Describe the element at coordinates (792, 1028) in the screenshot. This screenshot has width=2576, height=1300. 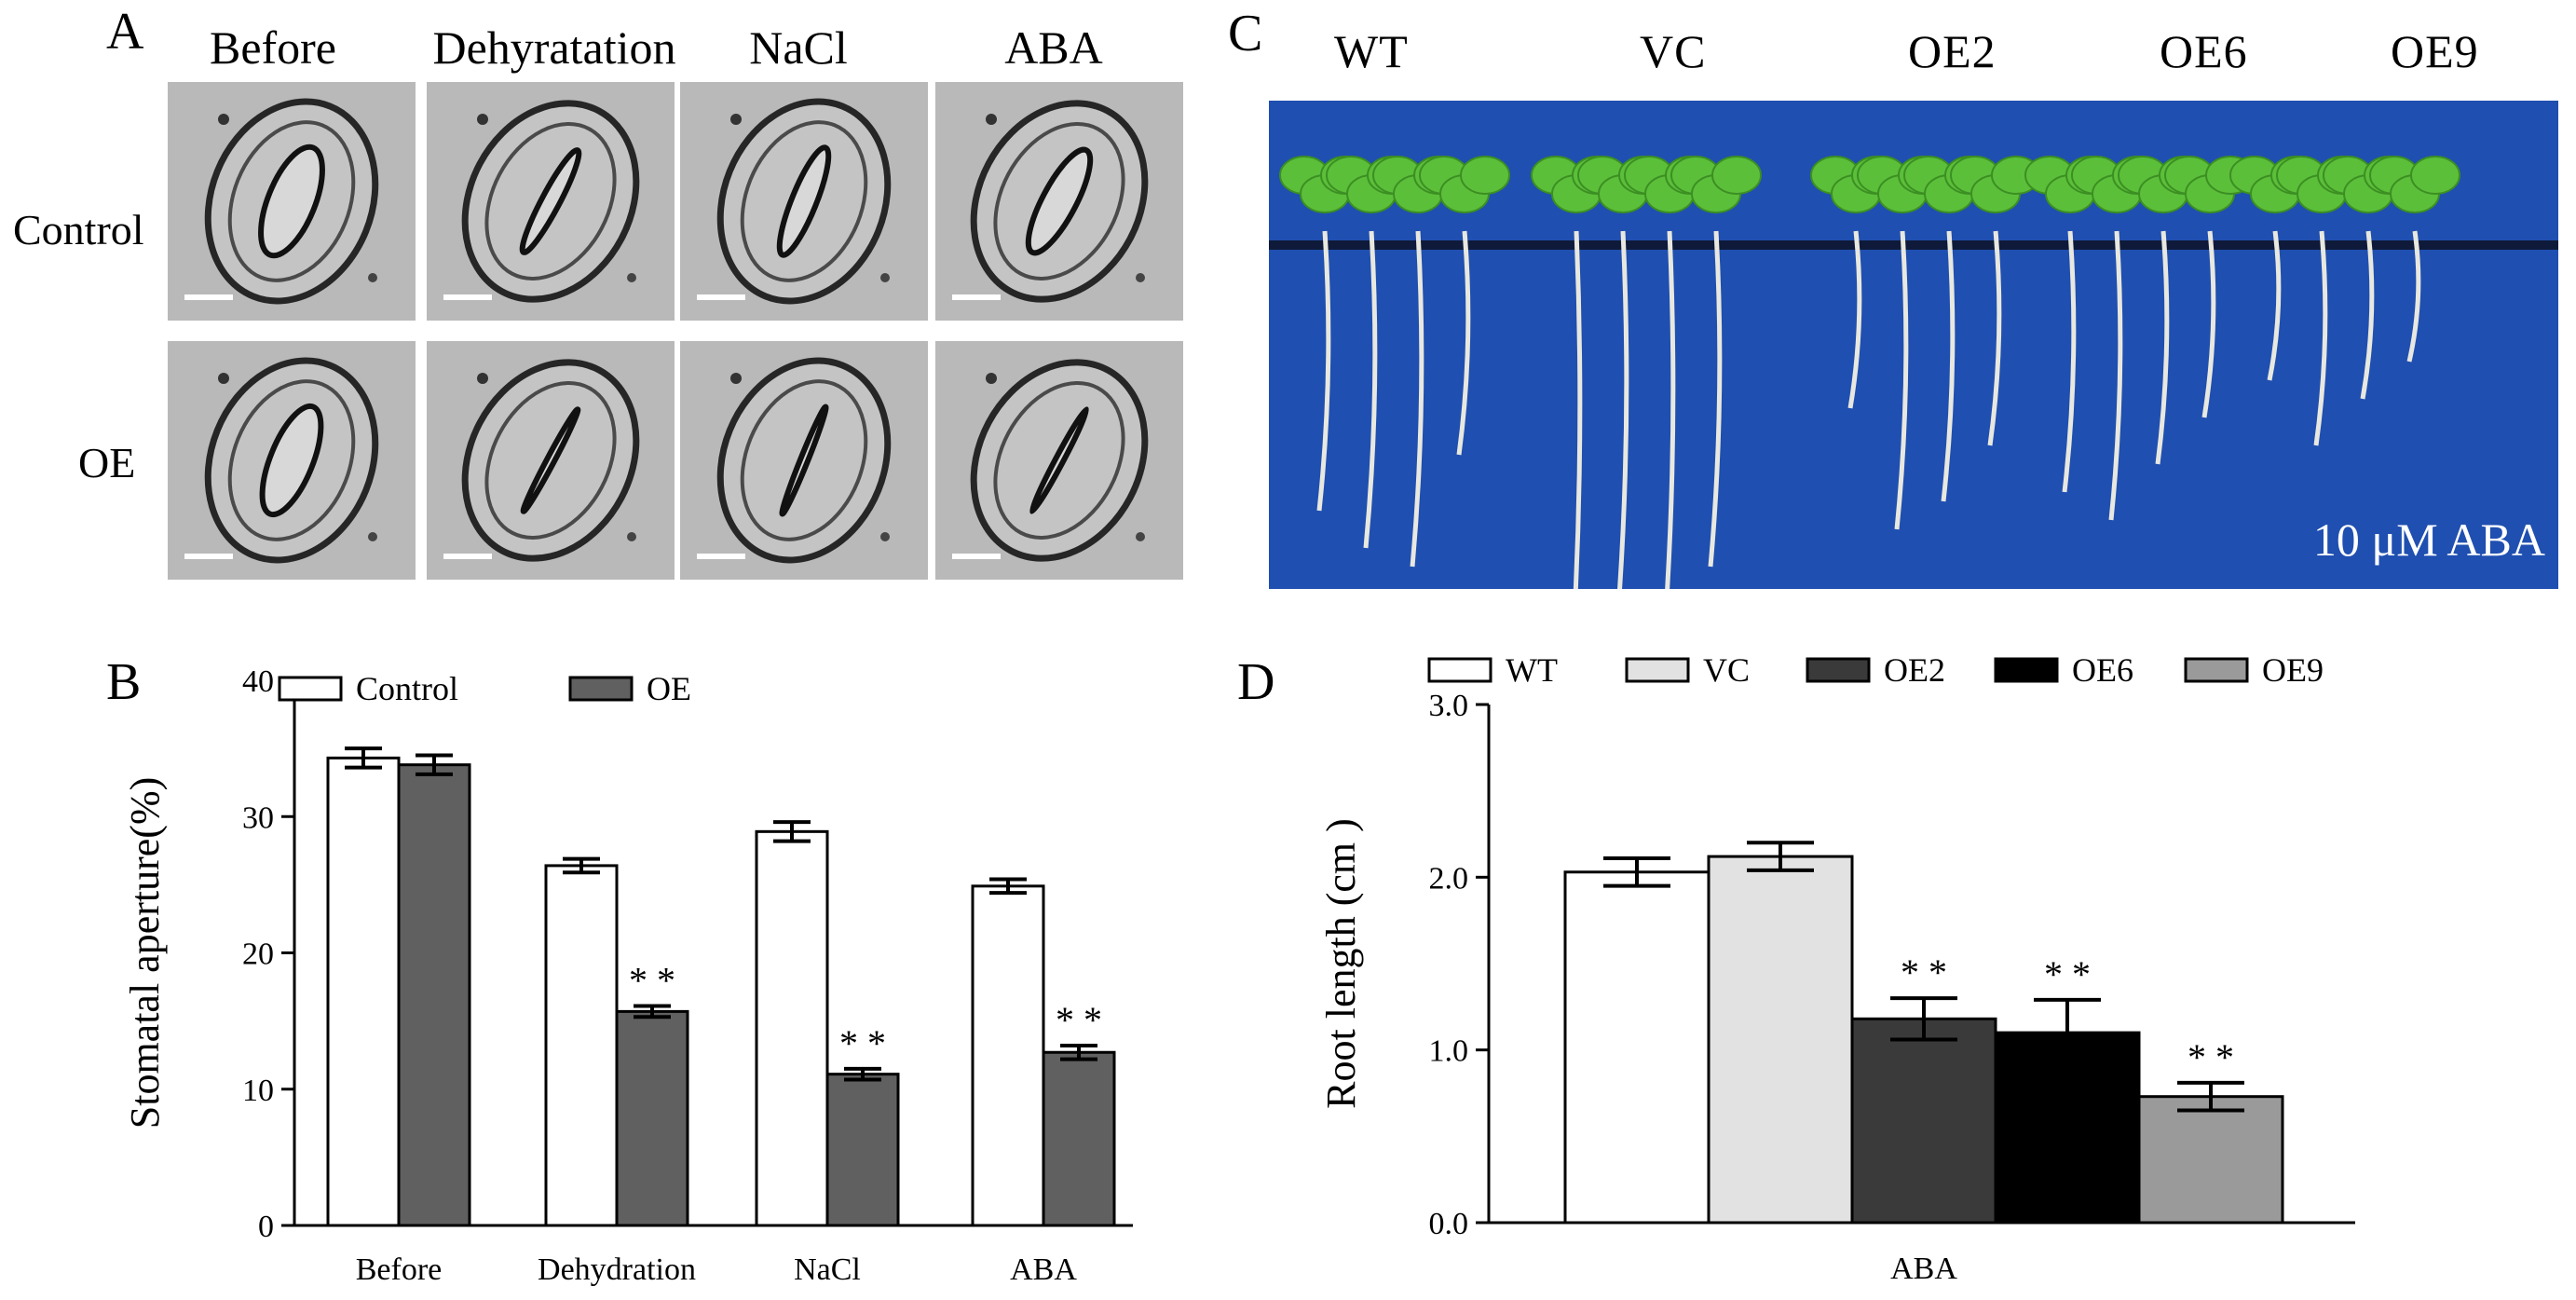
I see `chart-b-bar-control-nacl` at that location.